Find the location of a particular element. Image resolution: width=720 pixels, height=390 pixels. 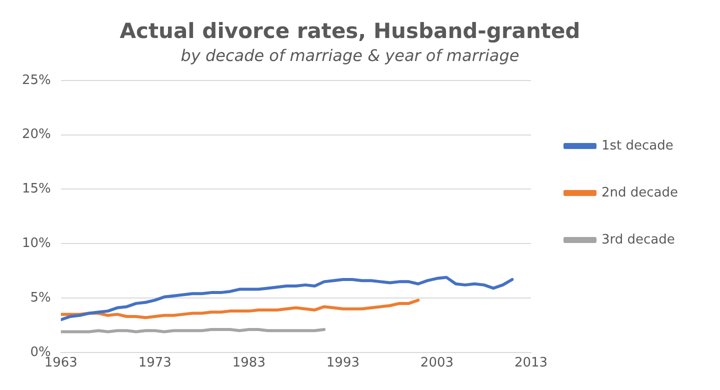

y-tick-label: 5% is located at coordinates (40, 298).